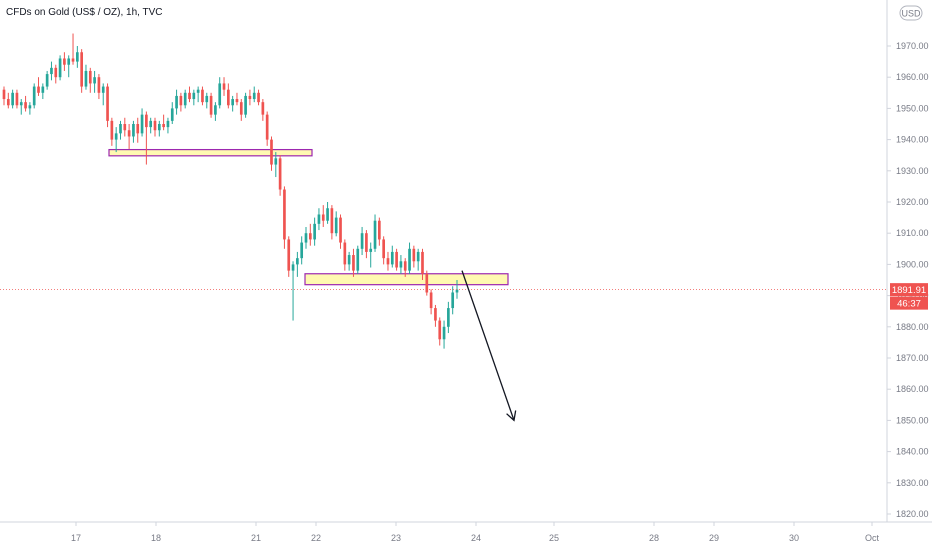 This screenshot has height=550, width=932. I want to click on y-tick-label: 1960.00, so click(912, 77).